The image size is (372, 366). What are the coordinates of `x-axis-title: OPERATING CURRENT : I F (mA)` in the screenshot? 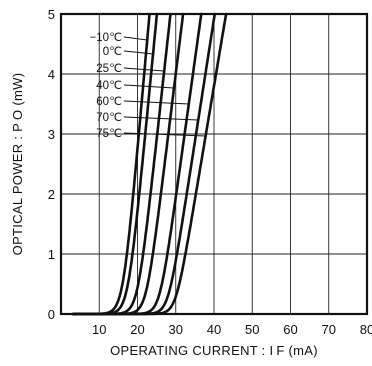 It's located at (214, 350).